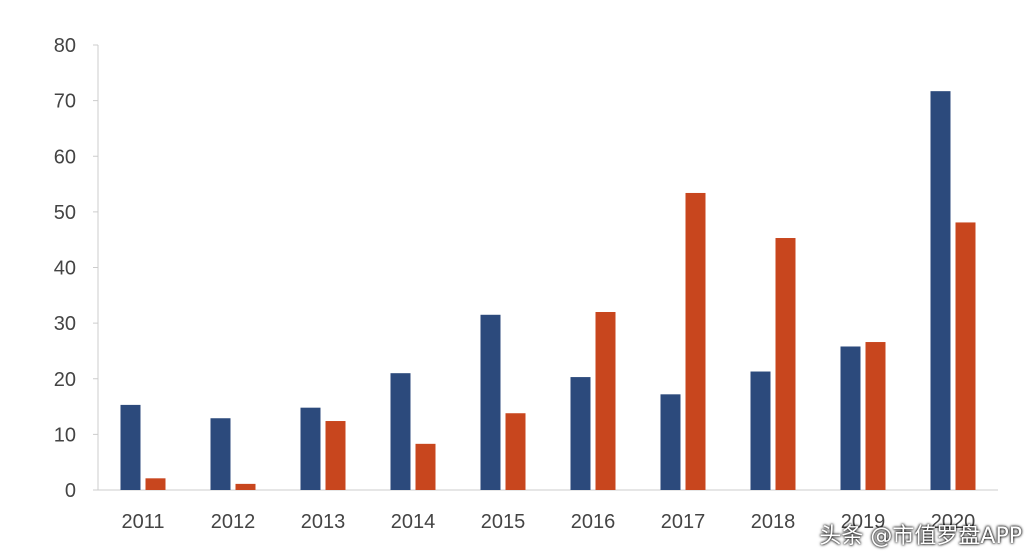 Image resolution: width=1036 pixels, height=558 pixels. I want to click on x-tick-label: 2017, so click(683, 522).